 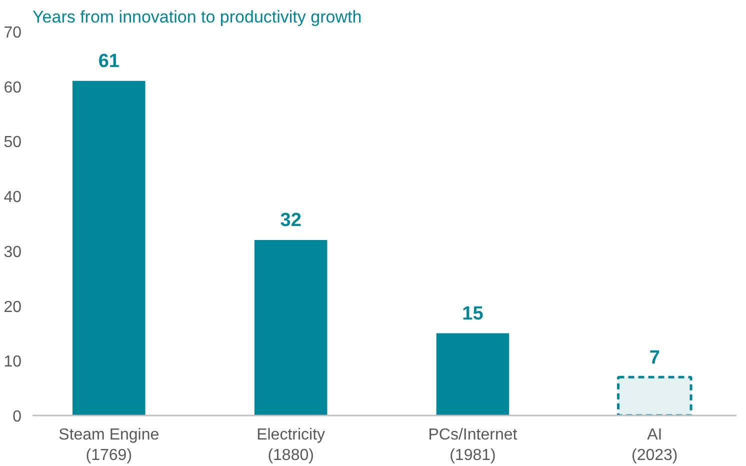 I want to click on data-label: 15, so click(x=473, y=314).